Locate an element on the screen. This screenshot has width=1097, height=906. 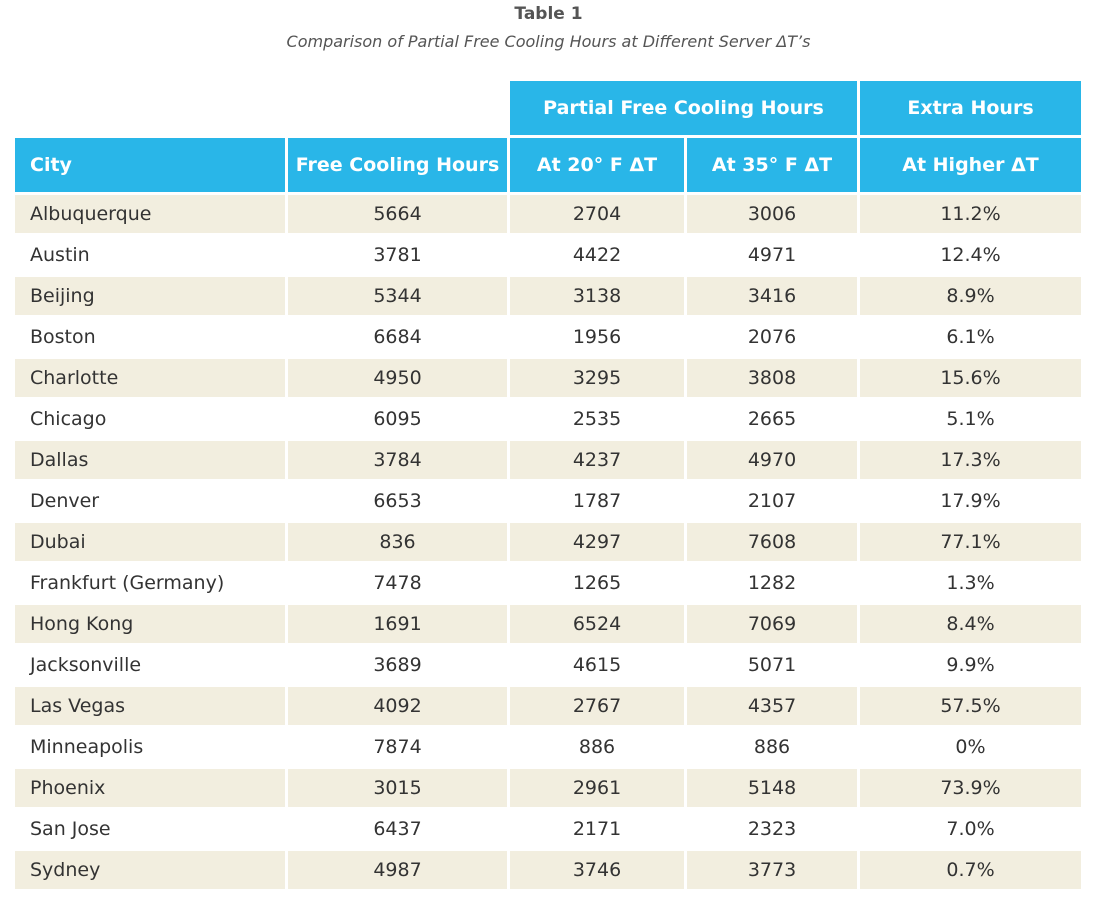
cell-at-35f: 4357 is located at coordinates (772, 706).